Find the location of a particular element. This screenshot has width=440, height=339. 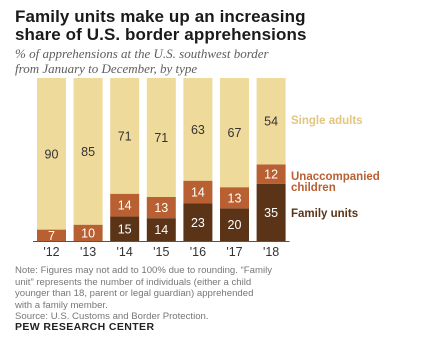

data-label: 90 is located at coordinates (52, 154).